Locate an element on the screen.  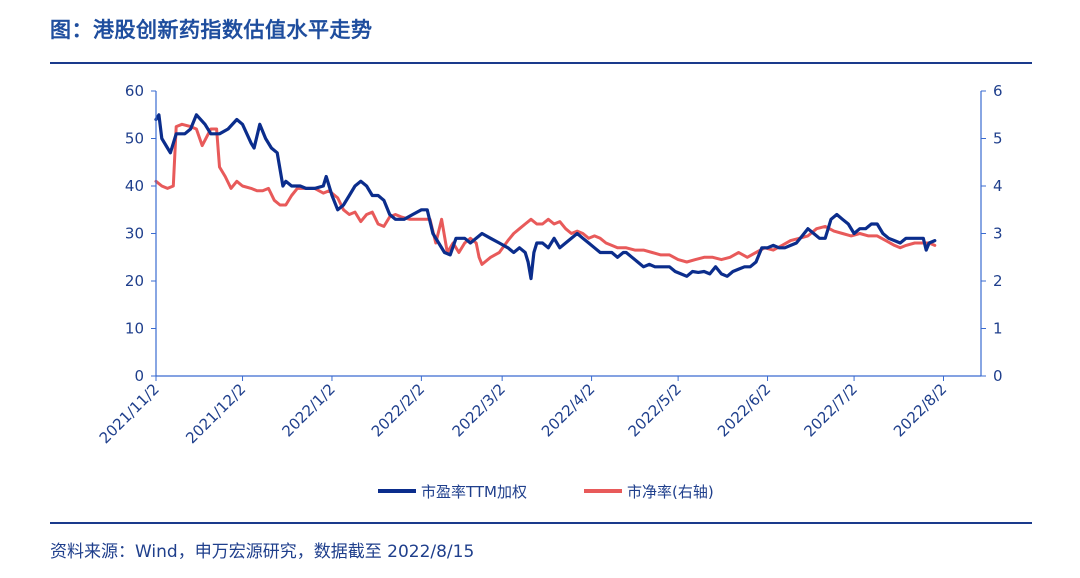
top-divider is located at coordinates (541, 63).